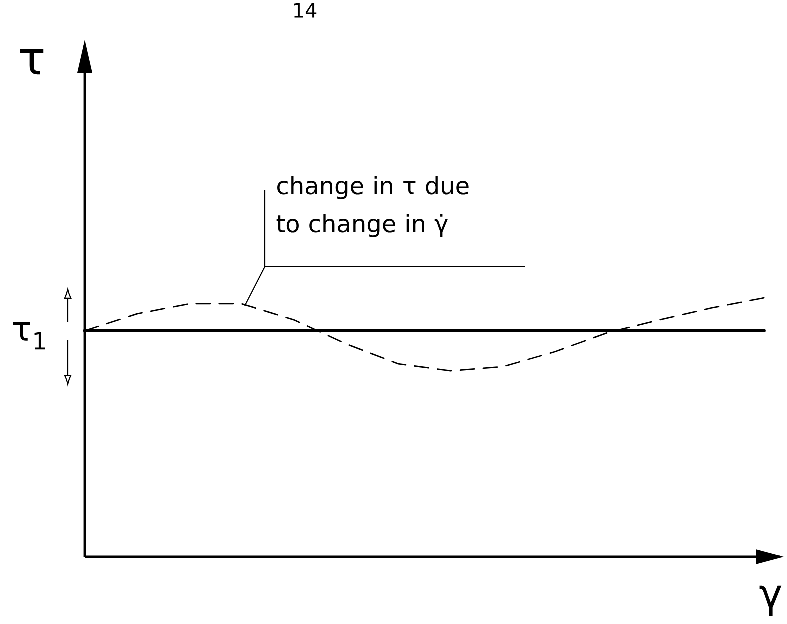  I want to click on text: change in τ due to change in γ̇, so click(372, 207).